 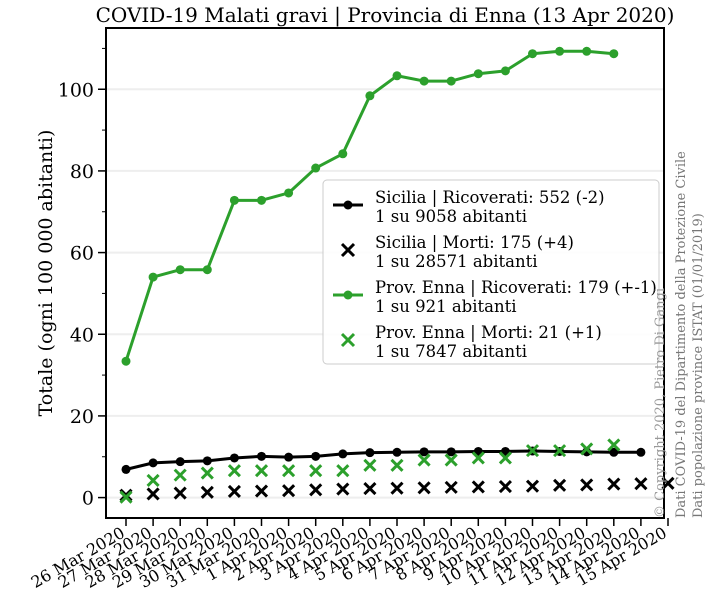 I want to click on y-tick-label: 60, so click(x=82, y=254).